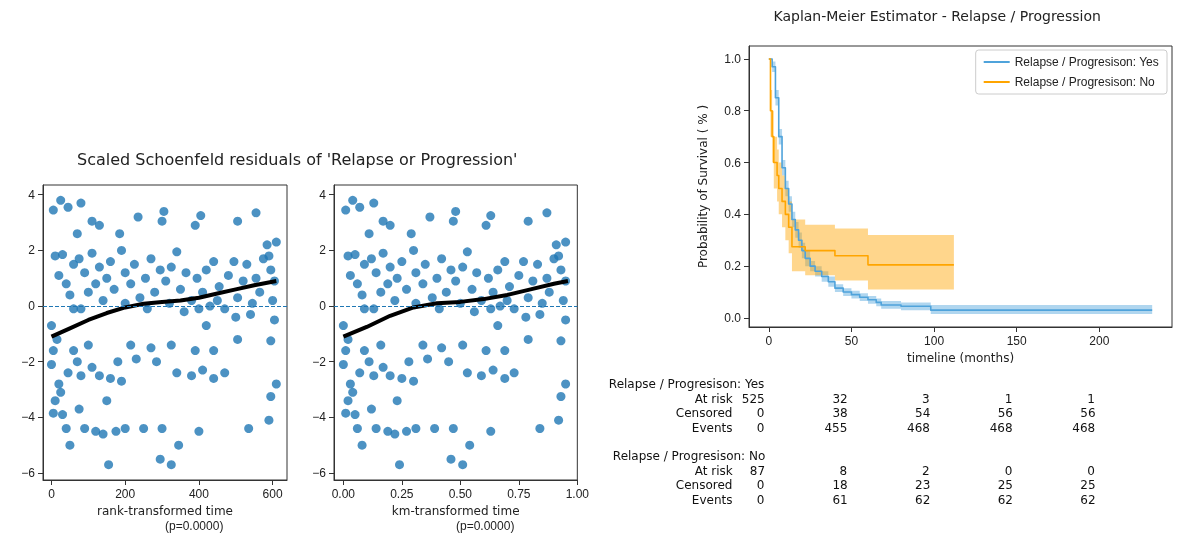  I want to click on x-tick-label: 150, so click(1017, 341).